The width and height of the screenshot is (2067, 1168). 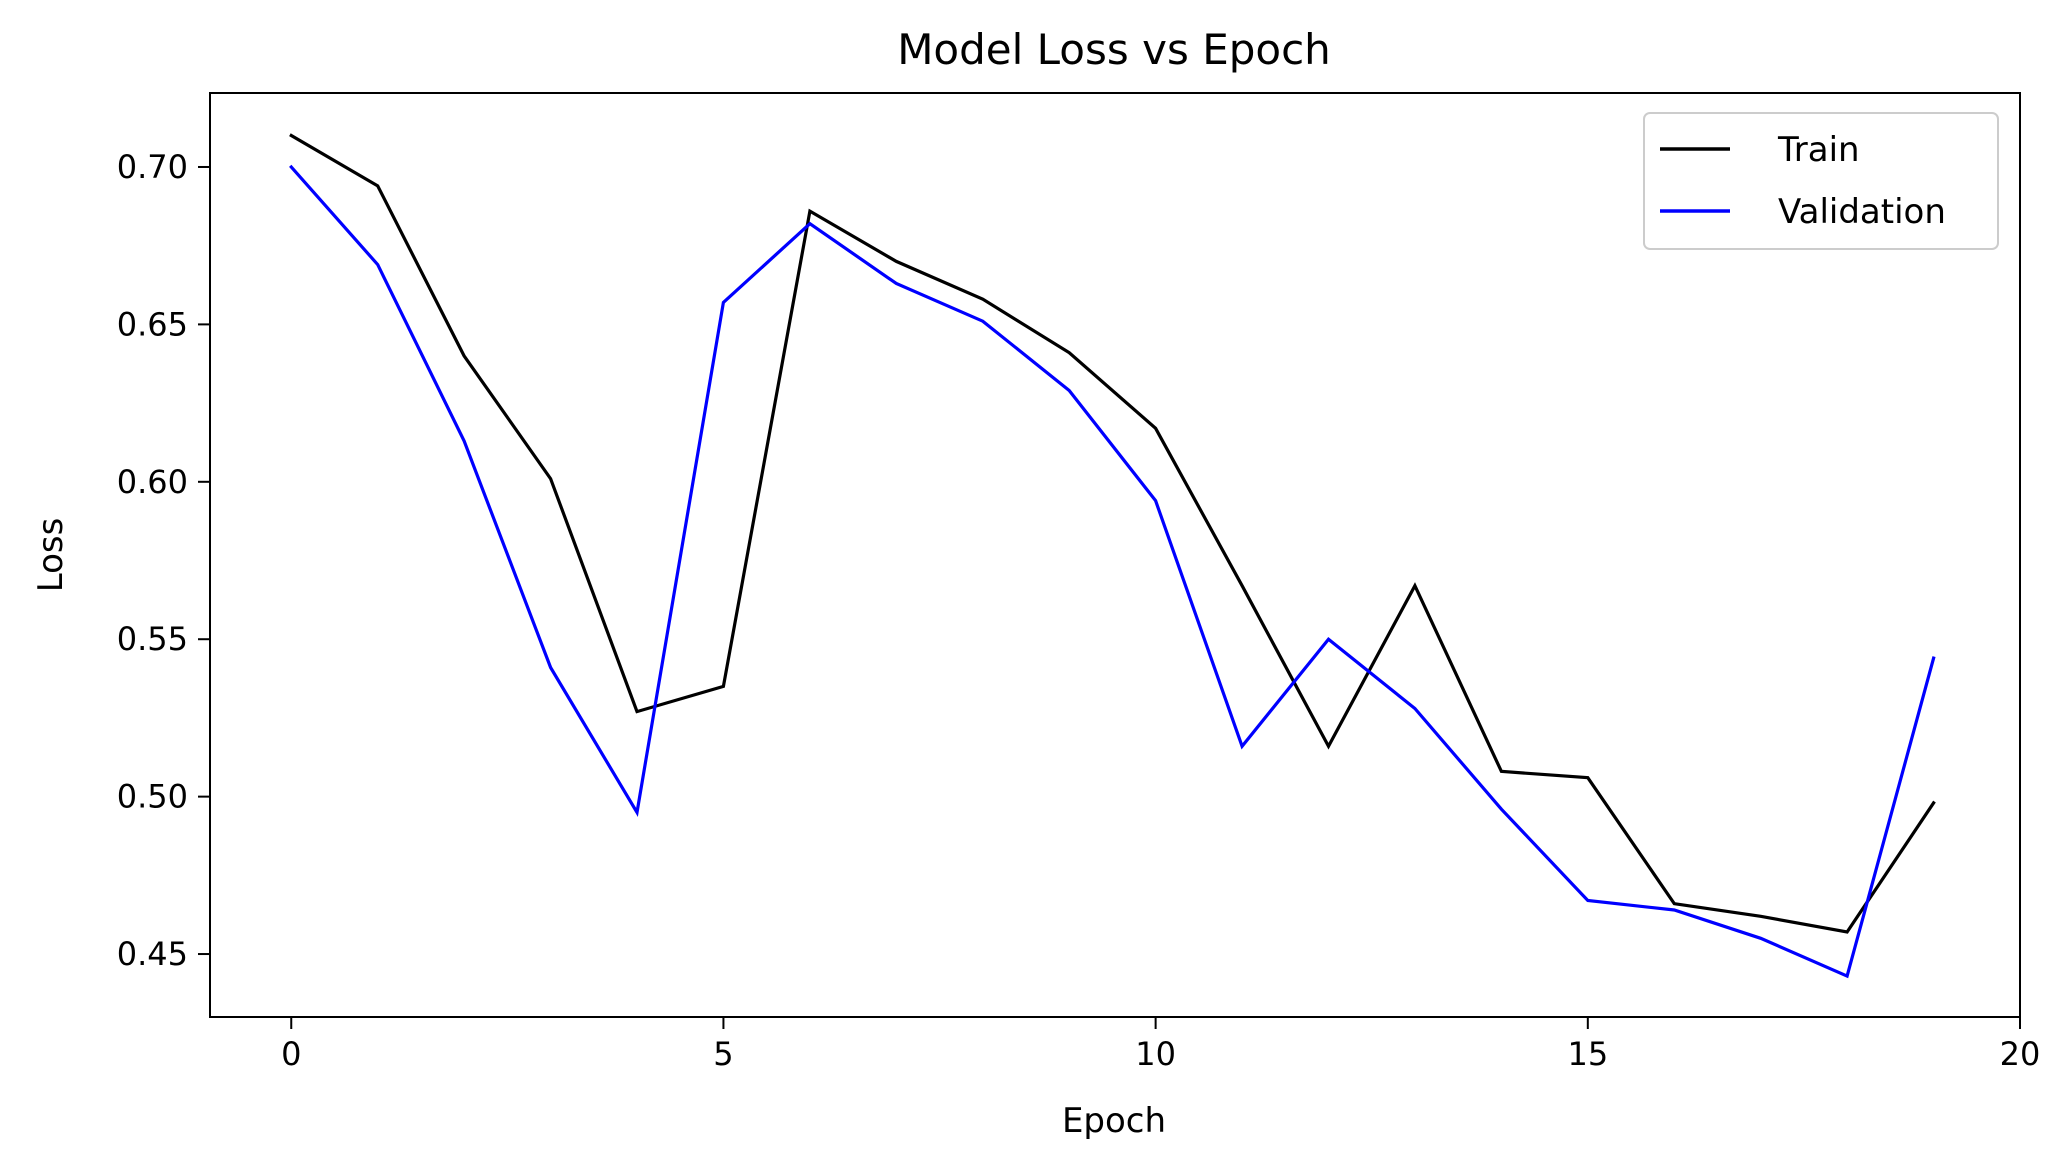 What do you see at coordinates (152, 954) in the screenshot?
I see `y-tick-label: 0.45` at bounding box center [152, 954].